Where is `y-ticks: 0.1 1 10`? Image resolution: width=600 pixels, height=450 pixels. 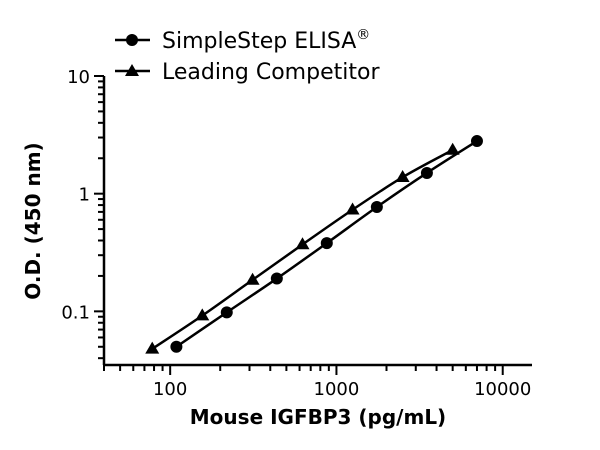
y-ticks: 0.1 1 10 is located at coordinates (82, 213).